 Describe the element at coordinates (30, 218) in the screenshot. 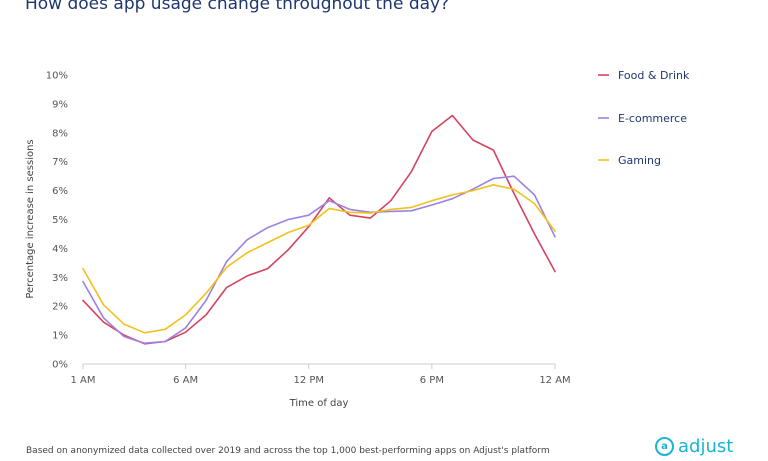

I see `y-axis-title: Percentage increase in sessions` at that location.